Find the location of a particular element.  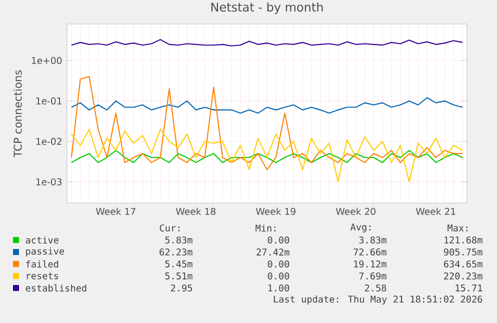

text: 121.68m is located at coordinates (463, 240).